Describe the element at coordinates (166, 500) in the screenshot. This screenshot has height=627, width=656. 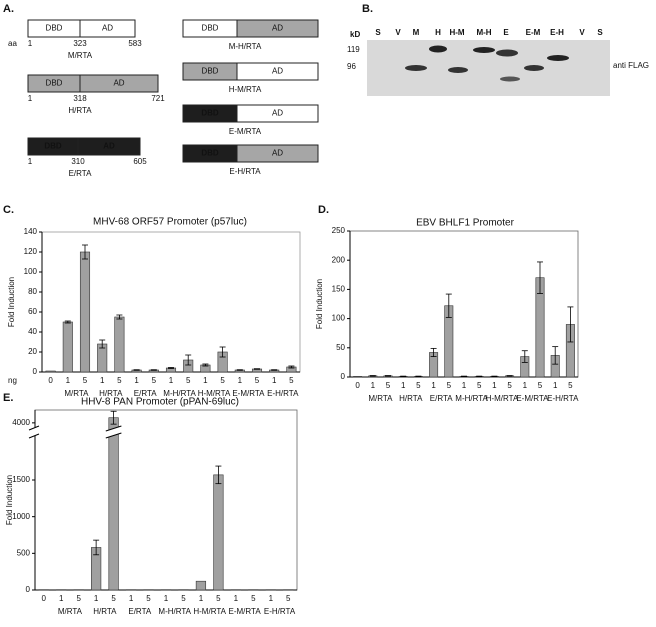
I see `plot-frame` at that location.